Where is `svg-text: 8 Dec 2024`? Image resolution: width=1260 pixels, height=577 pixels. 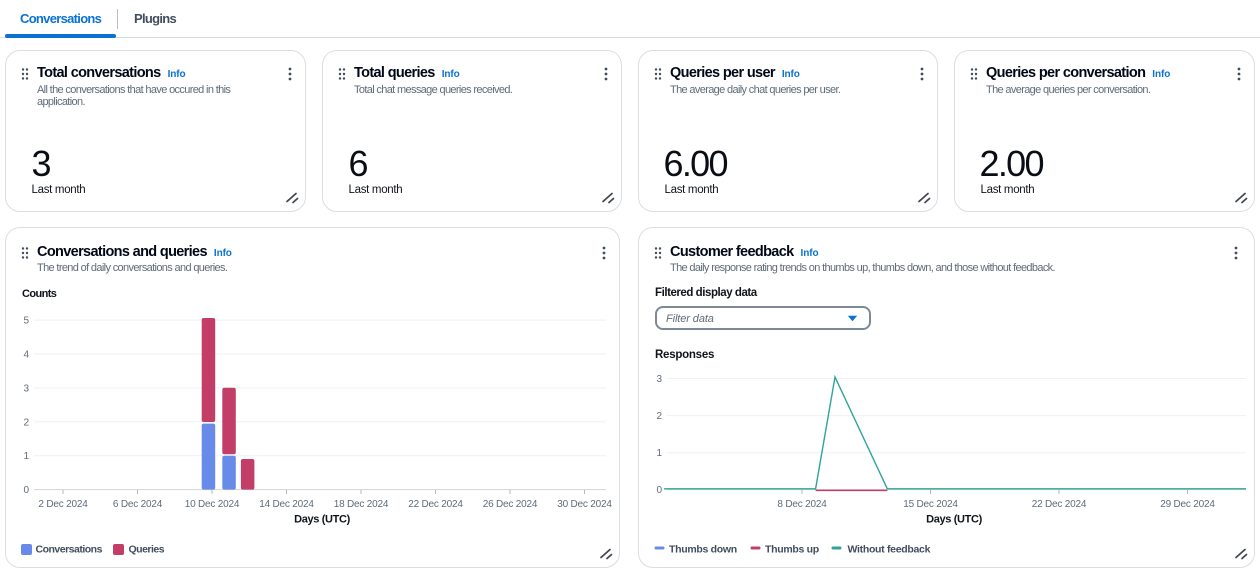
svg-text: 8 Dec 2024 is located at coordinates (802, 504).